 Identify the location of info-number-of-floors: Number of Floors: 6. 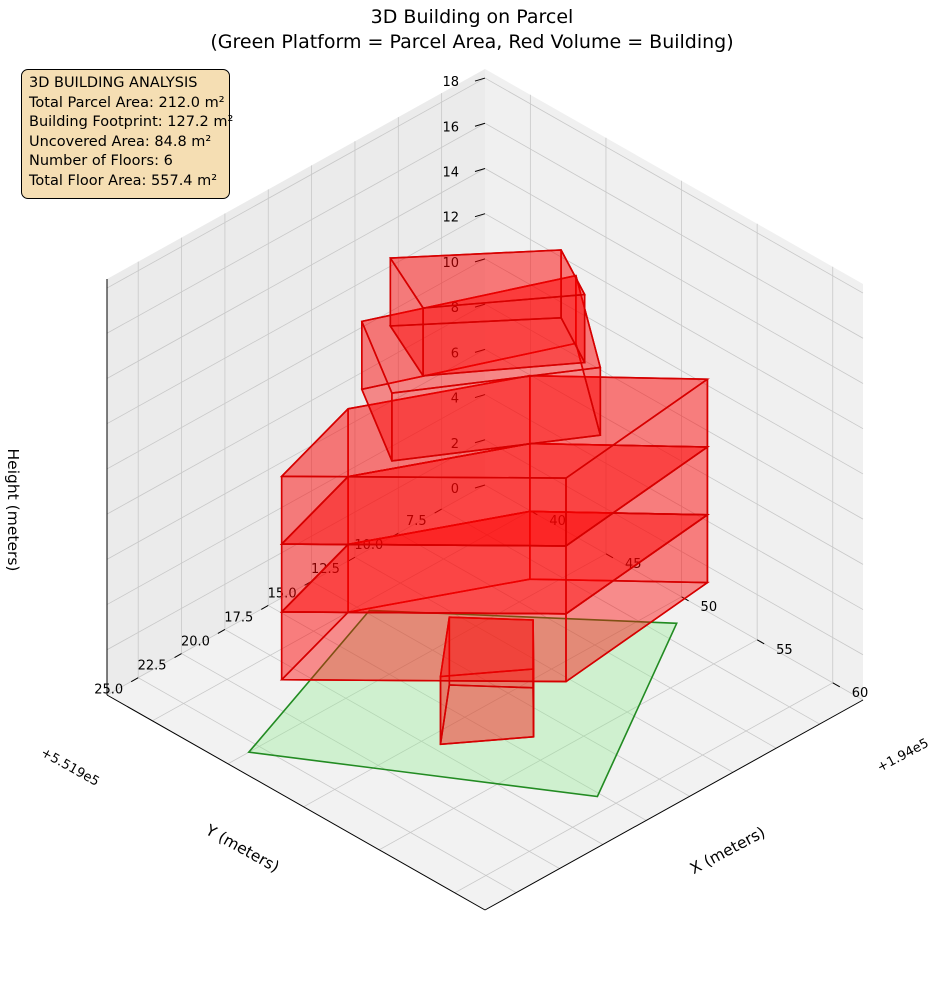
(101, 161).